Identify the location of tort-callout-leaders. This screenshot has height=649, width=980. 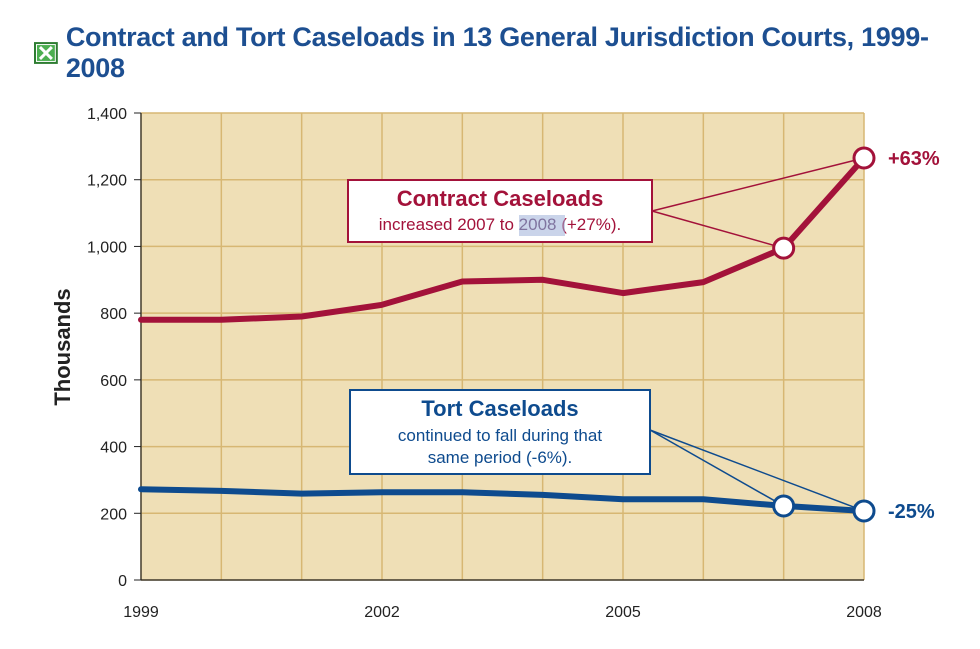
(757, 470).